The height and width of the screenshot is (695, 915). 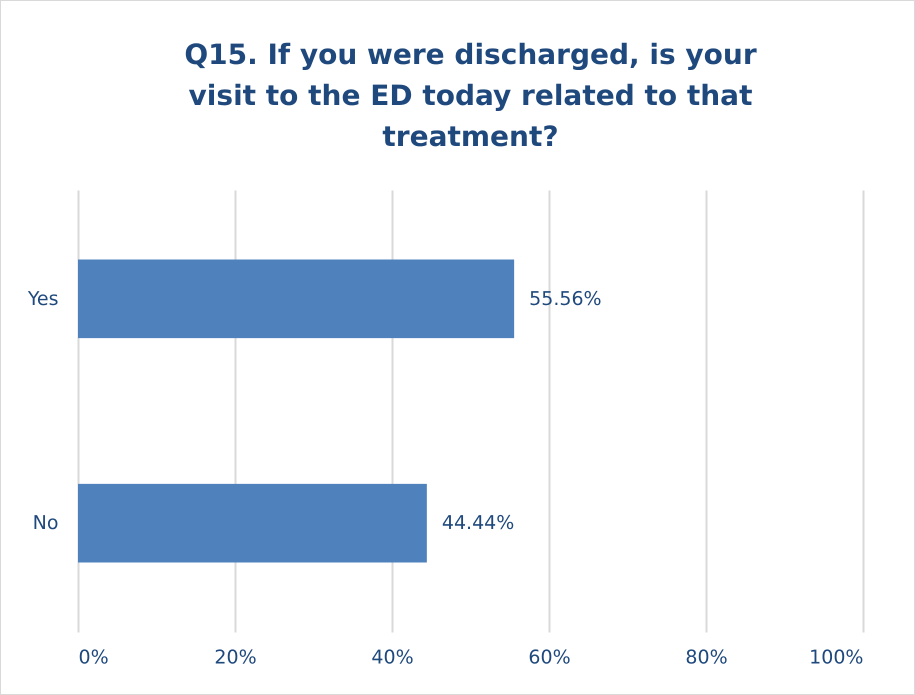 What do you see at coordinates (235, 657) in the screenshot?
I see `x-tick-label: 20%` at bounding box center [235, 657].